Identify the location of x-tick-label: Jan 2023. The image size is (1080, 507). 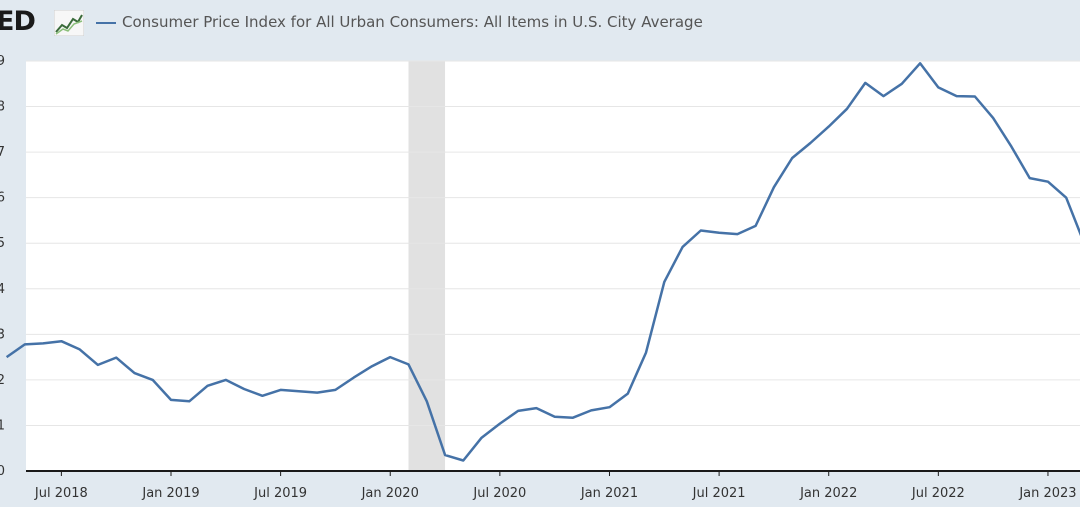
(1047, 493).